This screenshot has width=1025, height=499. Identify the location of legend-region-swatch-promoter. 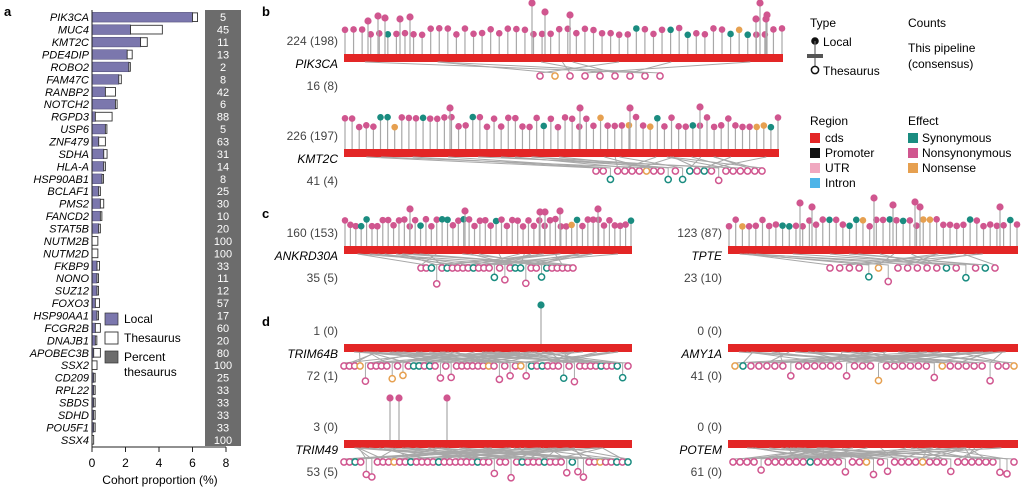
(815, 153).